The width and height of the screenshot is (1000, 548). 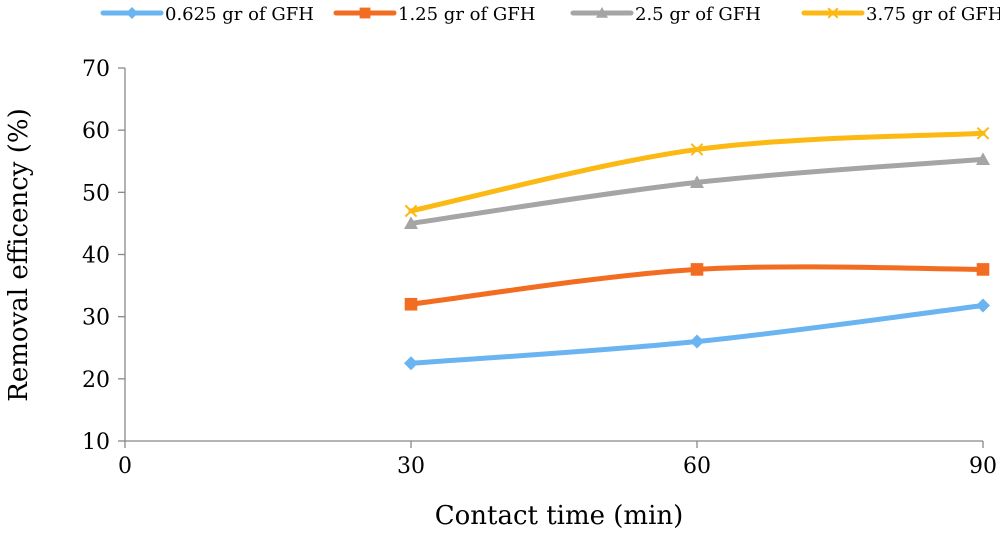 I want to click on x-axis: 0 30 60 90, so click(x=557, y=459).